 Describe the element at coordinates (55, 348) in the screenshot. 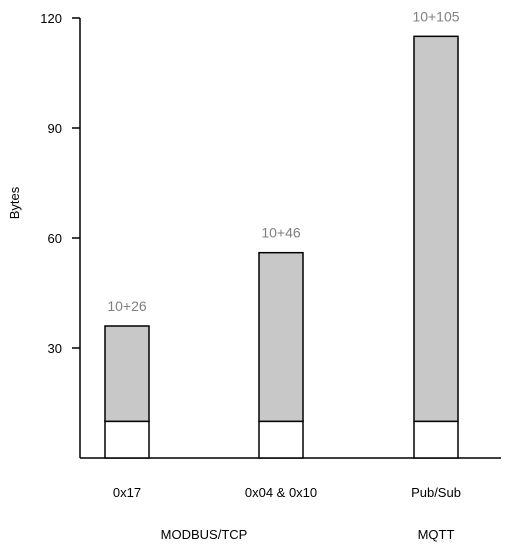

I see `y-tick-label: 30` at that location.